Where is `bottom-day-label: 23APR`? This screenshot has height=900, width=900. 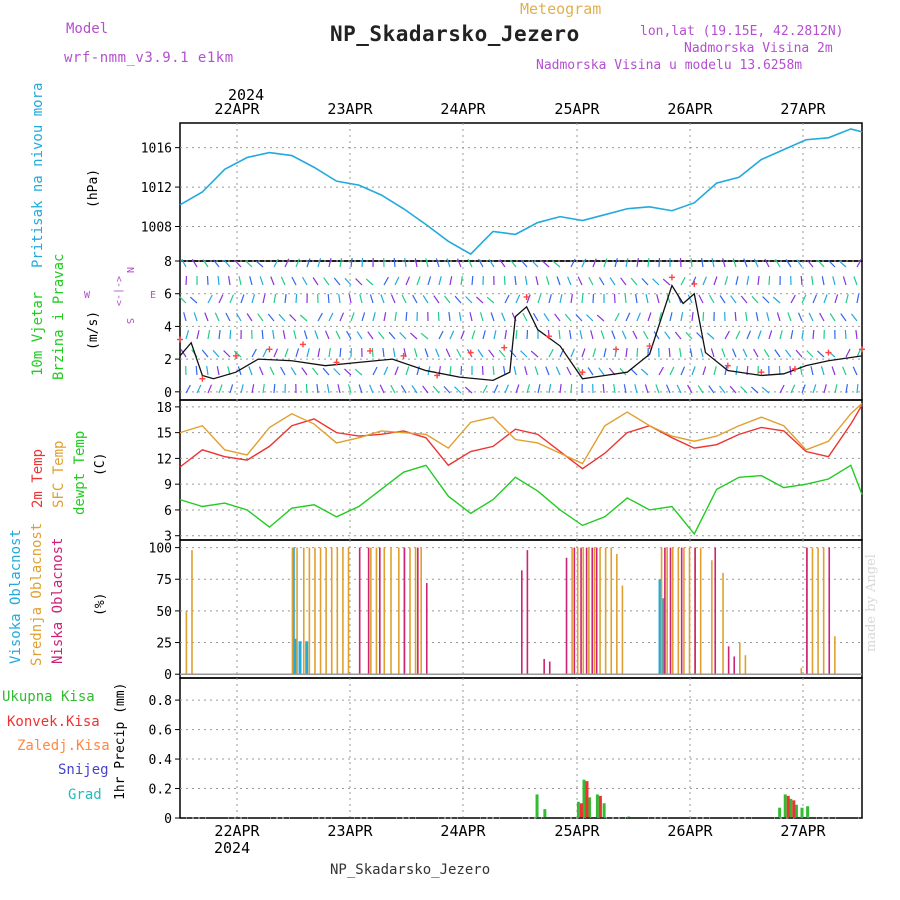 bottom-day-label: 23APR is located at coordinates (350, 831).